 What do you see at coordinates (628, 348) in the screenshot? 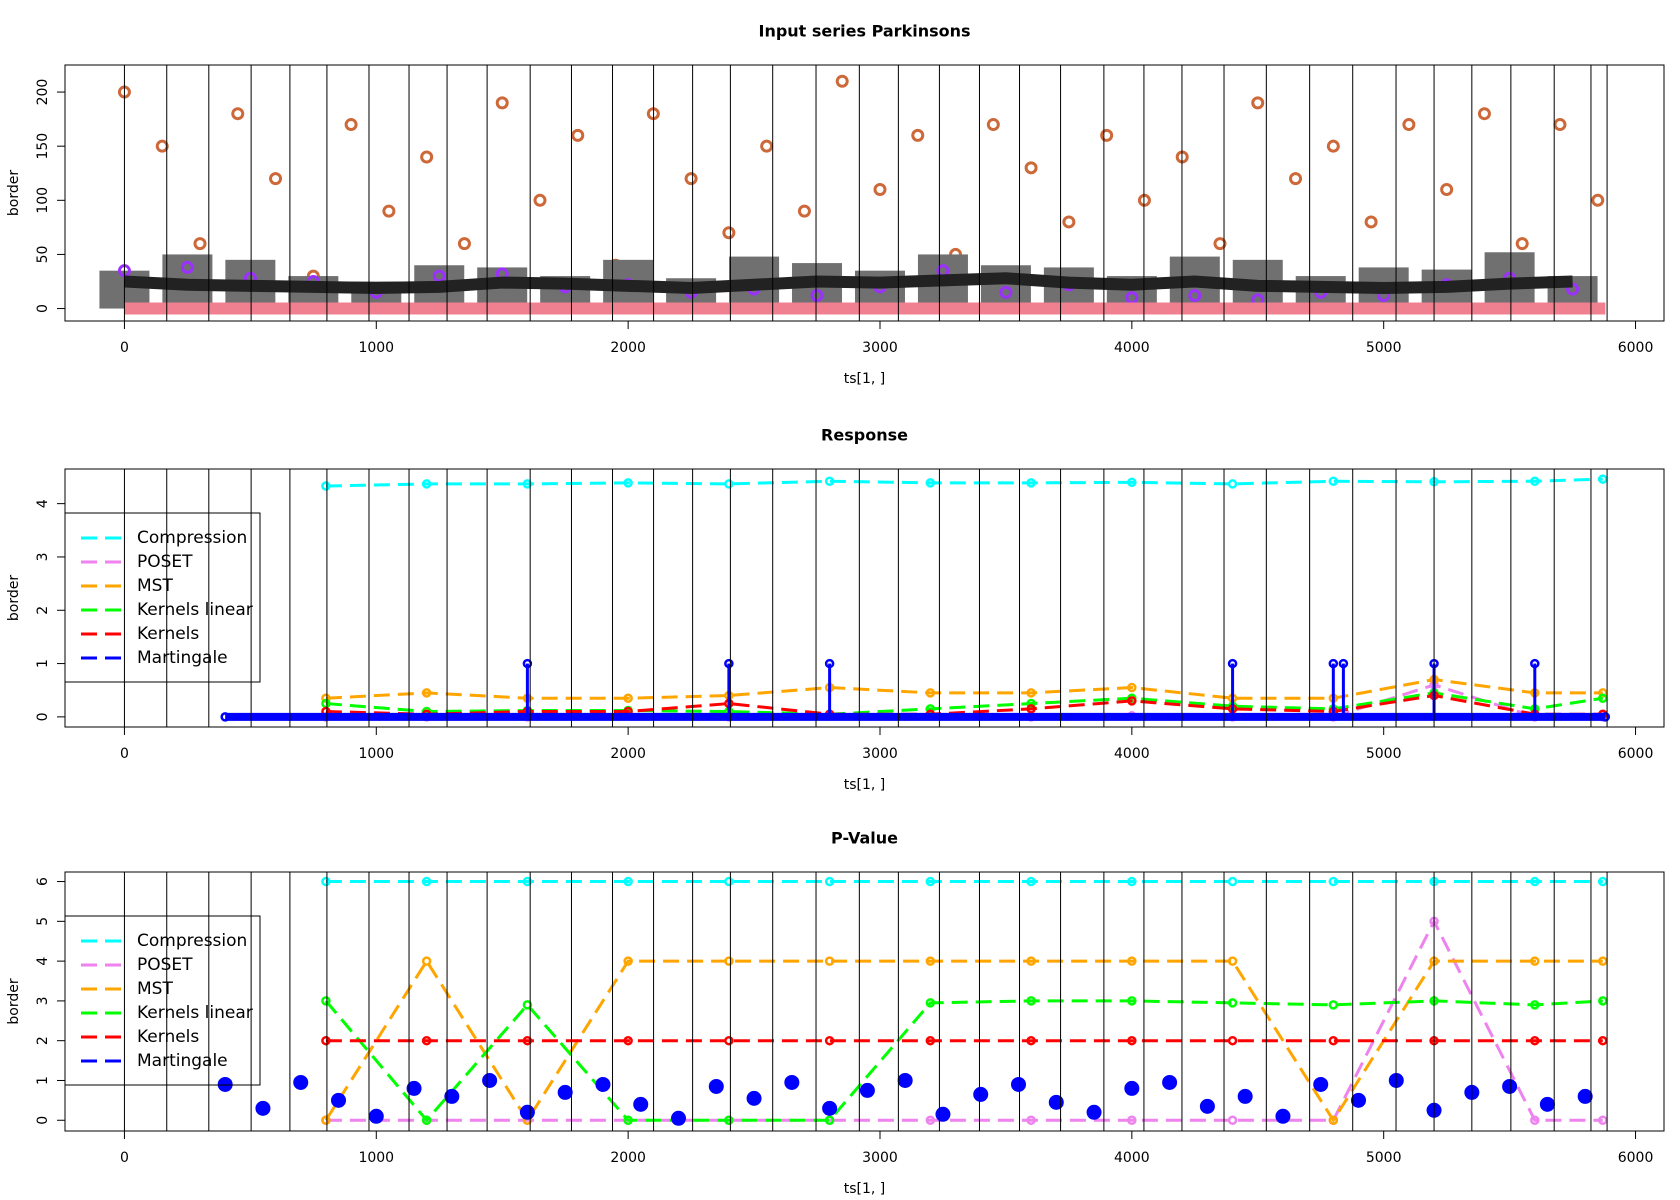
I see `x-tick-label: 2000` at bounding box center [628, 348].